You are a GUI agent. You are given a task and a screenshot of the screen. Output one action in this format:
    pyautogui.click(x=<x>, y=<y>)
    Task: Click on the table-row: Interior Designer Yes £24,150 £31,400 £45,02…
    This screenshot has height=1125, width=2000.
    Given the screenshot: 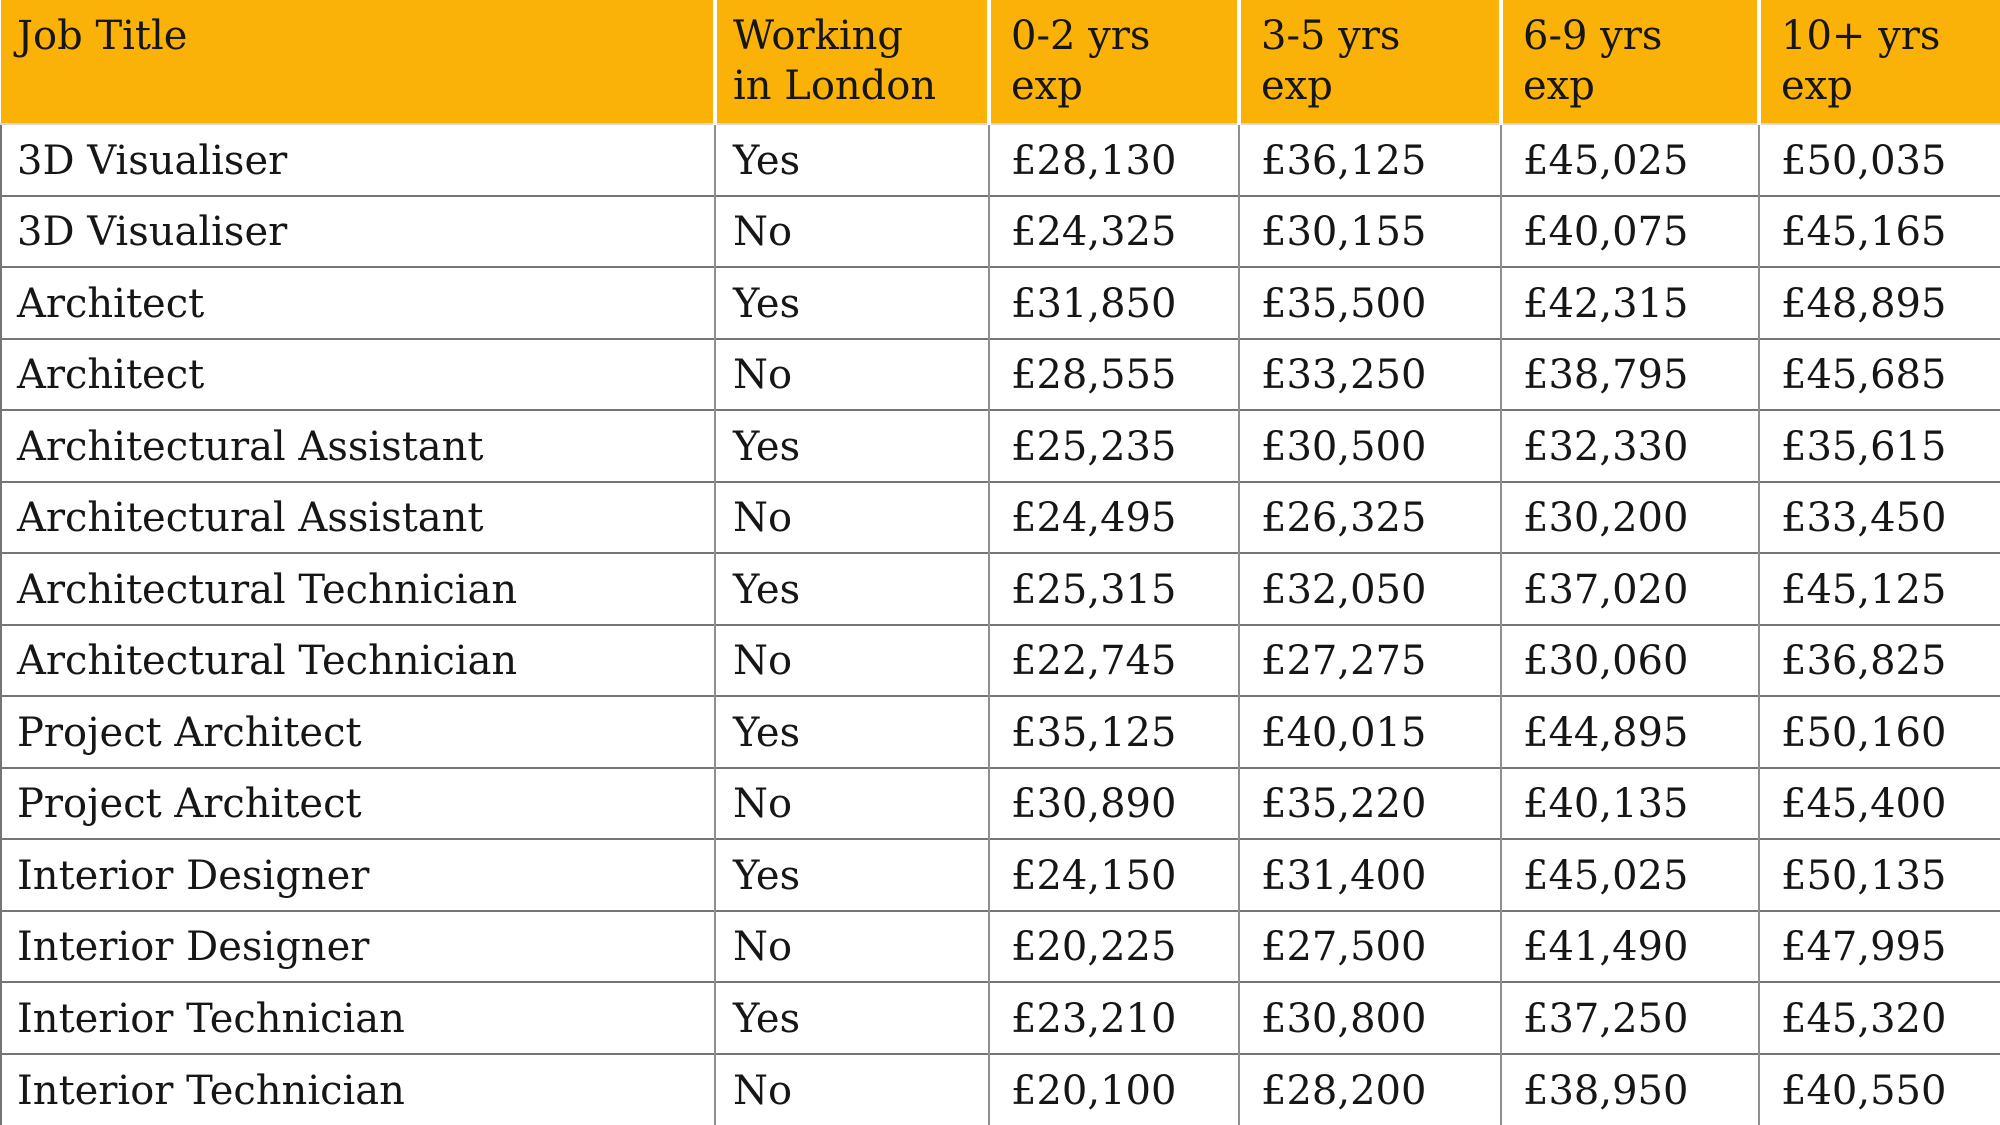 What is the action you would take?
    pyautogui.click(x=1000, y=874)
    